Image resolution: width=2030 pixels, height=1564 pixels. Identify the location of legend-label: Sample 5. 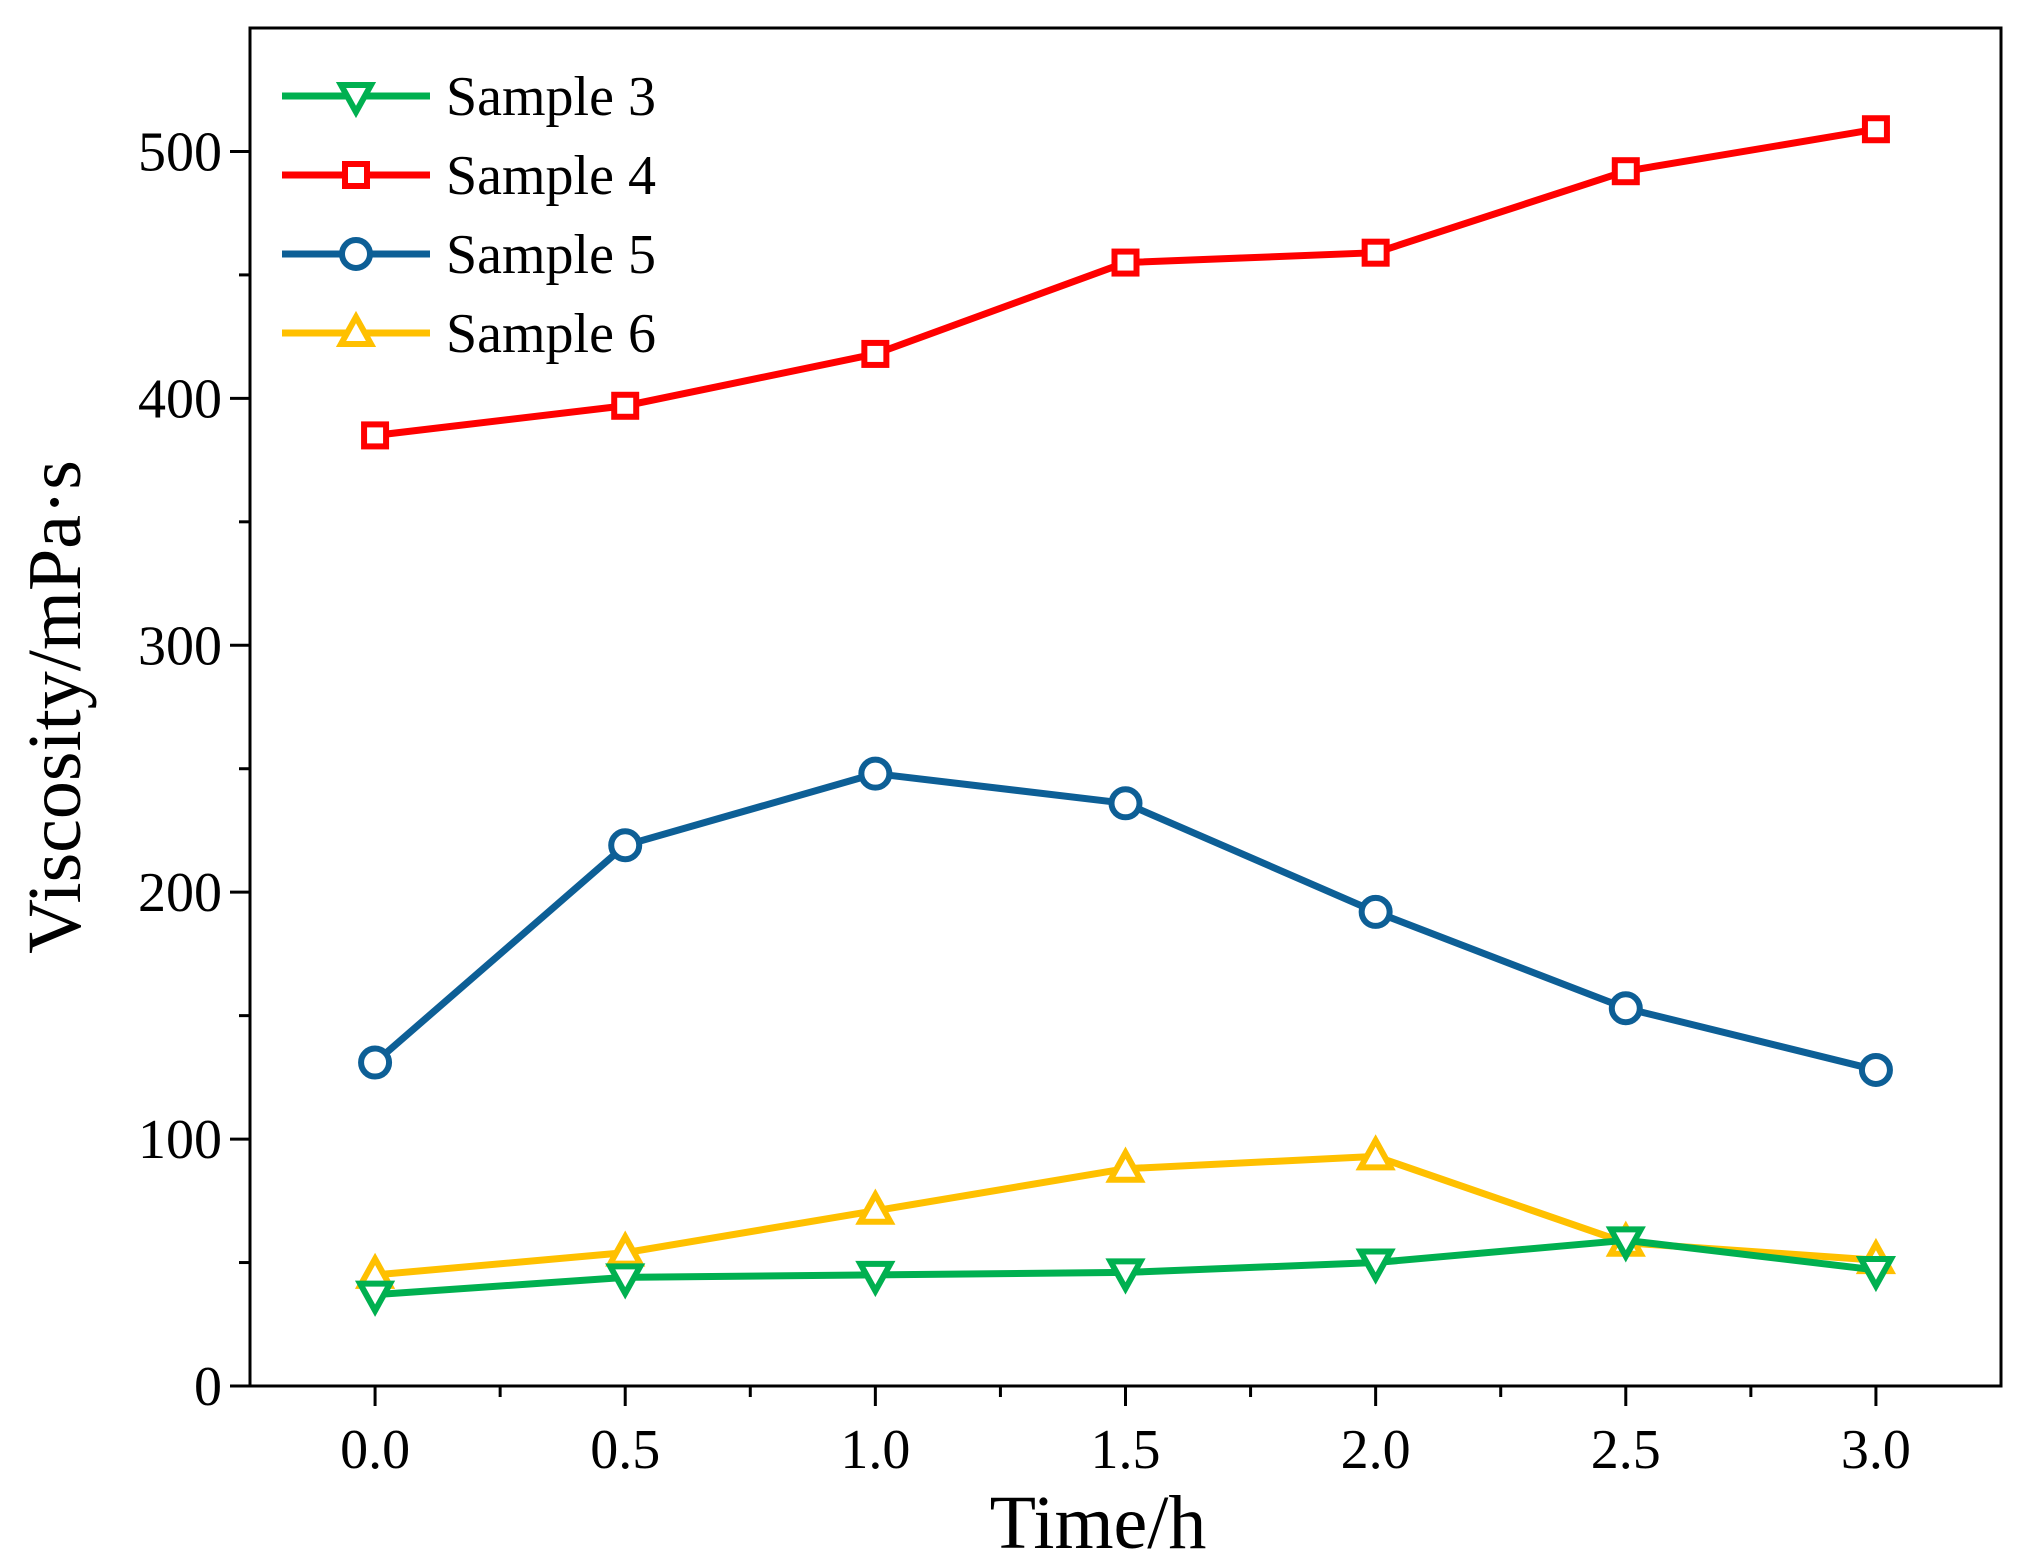
(551, 255).